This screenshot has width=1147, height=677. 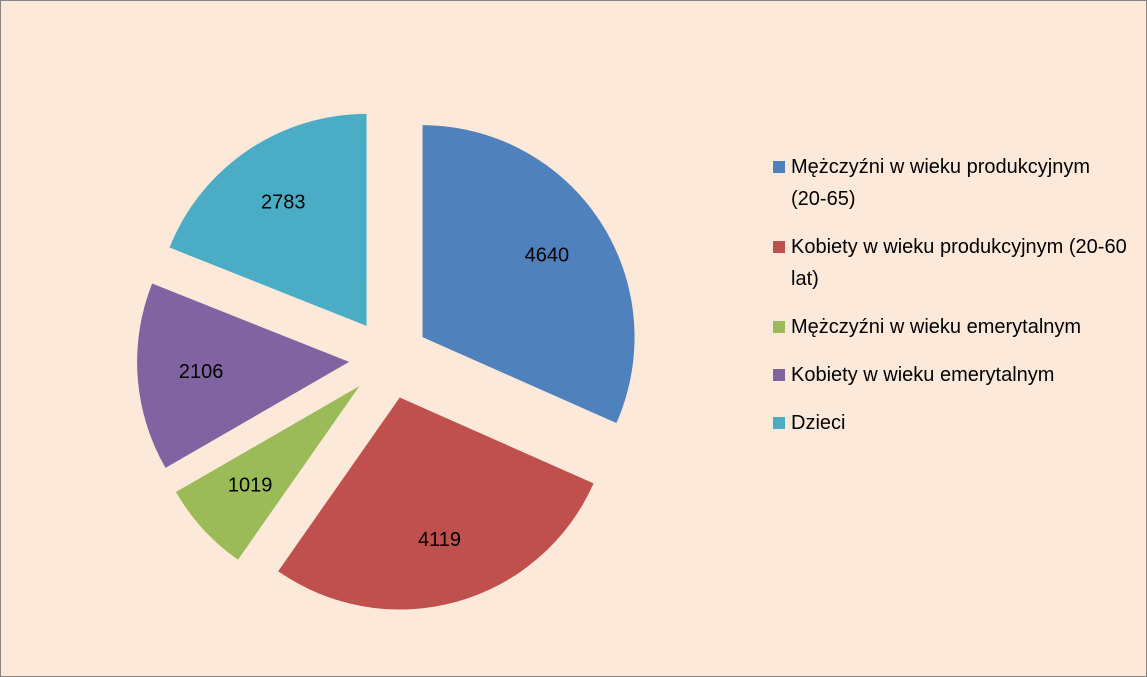 I want to click on legend-label: Kobiety w wieku emerytalnym, so click(x=923, y=375).